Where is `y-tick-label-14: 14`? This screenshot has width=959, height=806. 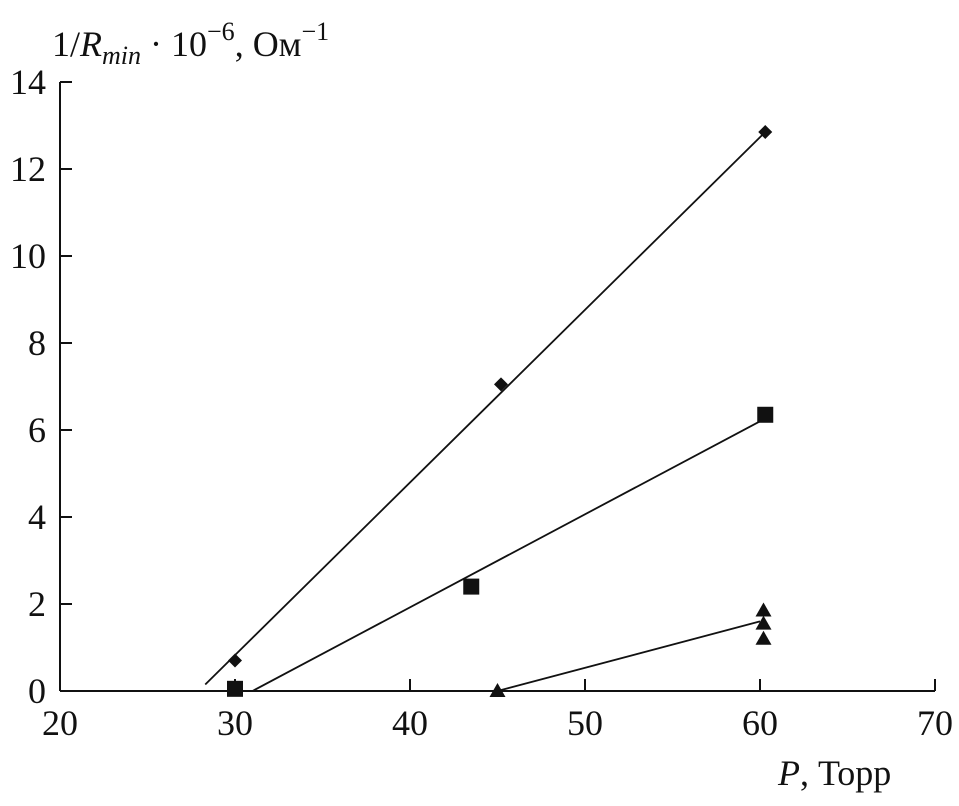
y-tick-label-14: 14 is located at coordinates (28, 82).